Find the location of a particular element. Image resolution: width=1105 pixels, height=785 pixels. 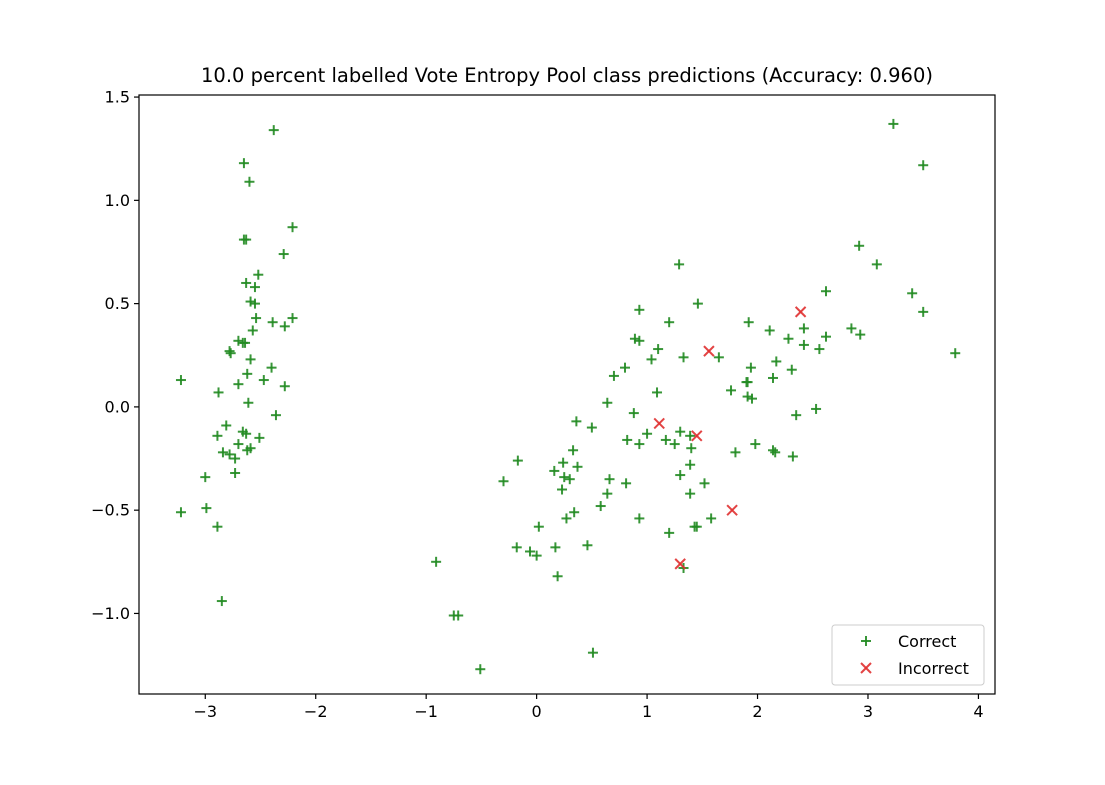

y-tick-label: −1.0 is located at coordinates (110, 613).